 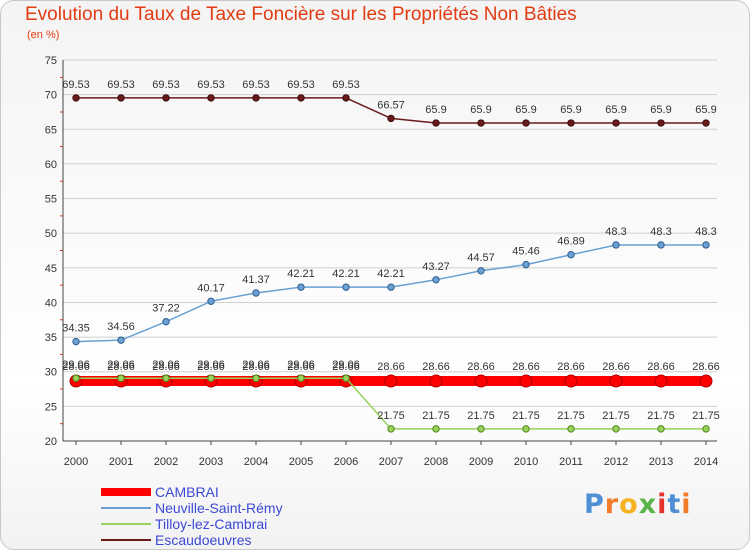 What do you see at coordinates (346, 462) in the screenshot?
I see `x-tick-label: 2006` at bounding box center [346, 462].